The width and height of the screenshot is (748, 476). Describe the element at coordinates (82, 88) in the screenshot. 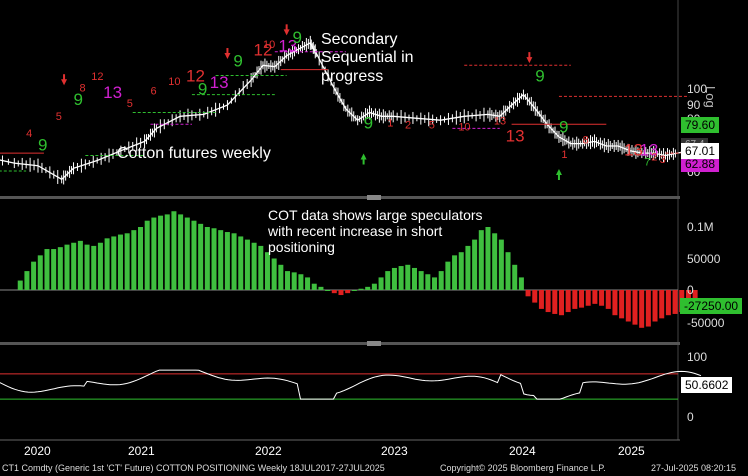

I see `td-count-label: 8` at that location.